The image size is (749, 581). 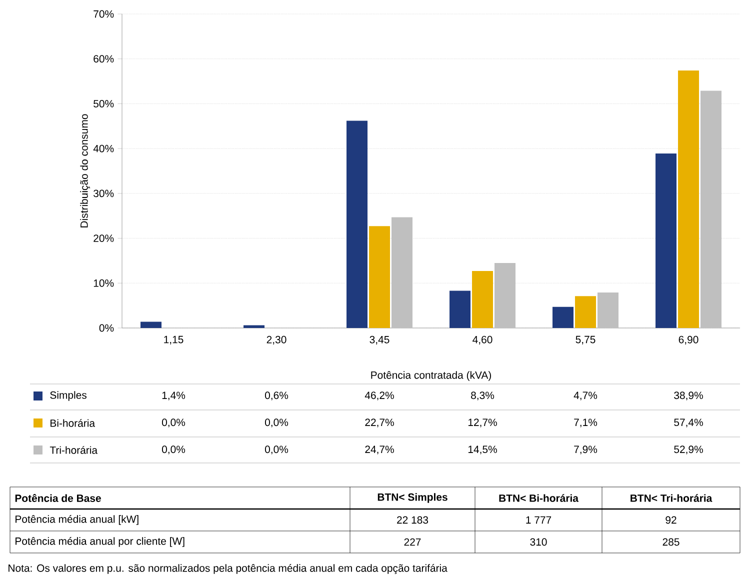 What do you see at coordinates (104, 194) in the screenshot?
I see `y-tick-label: 30%` at bounding box center [104, 194].